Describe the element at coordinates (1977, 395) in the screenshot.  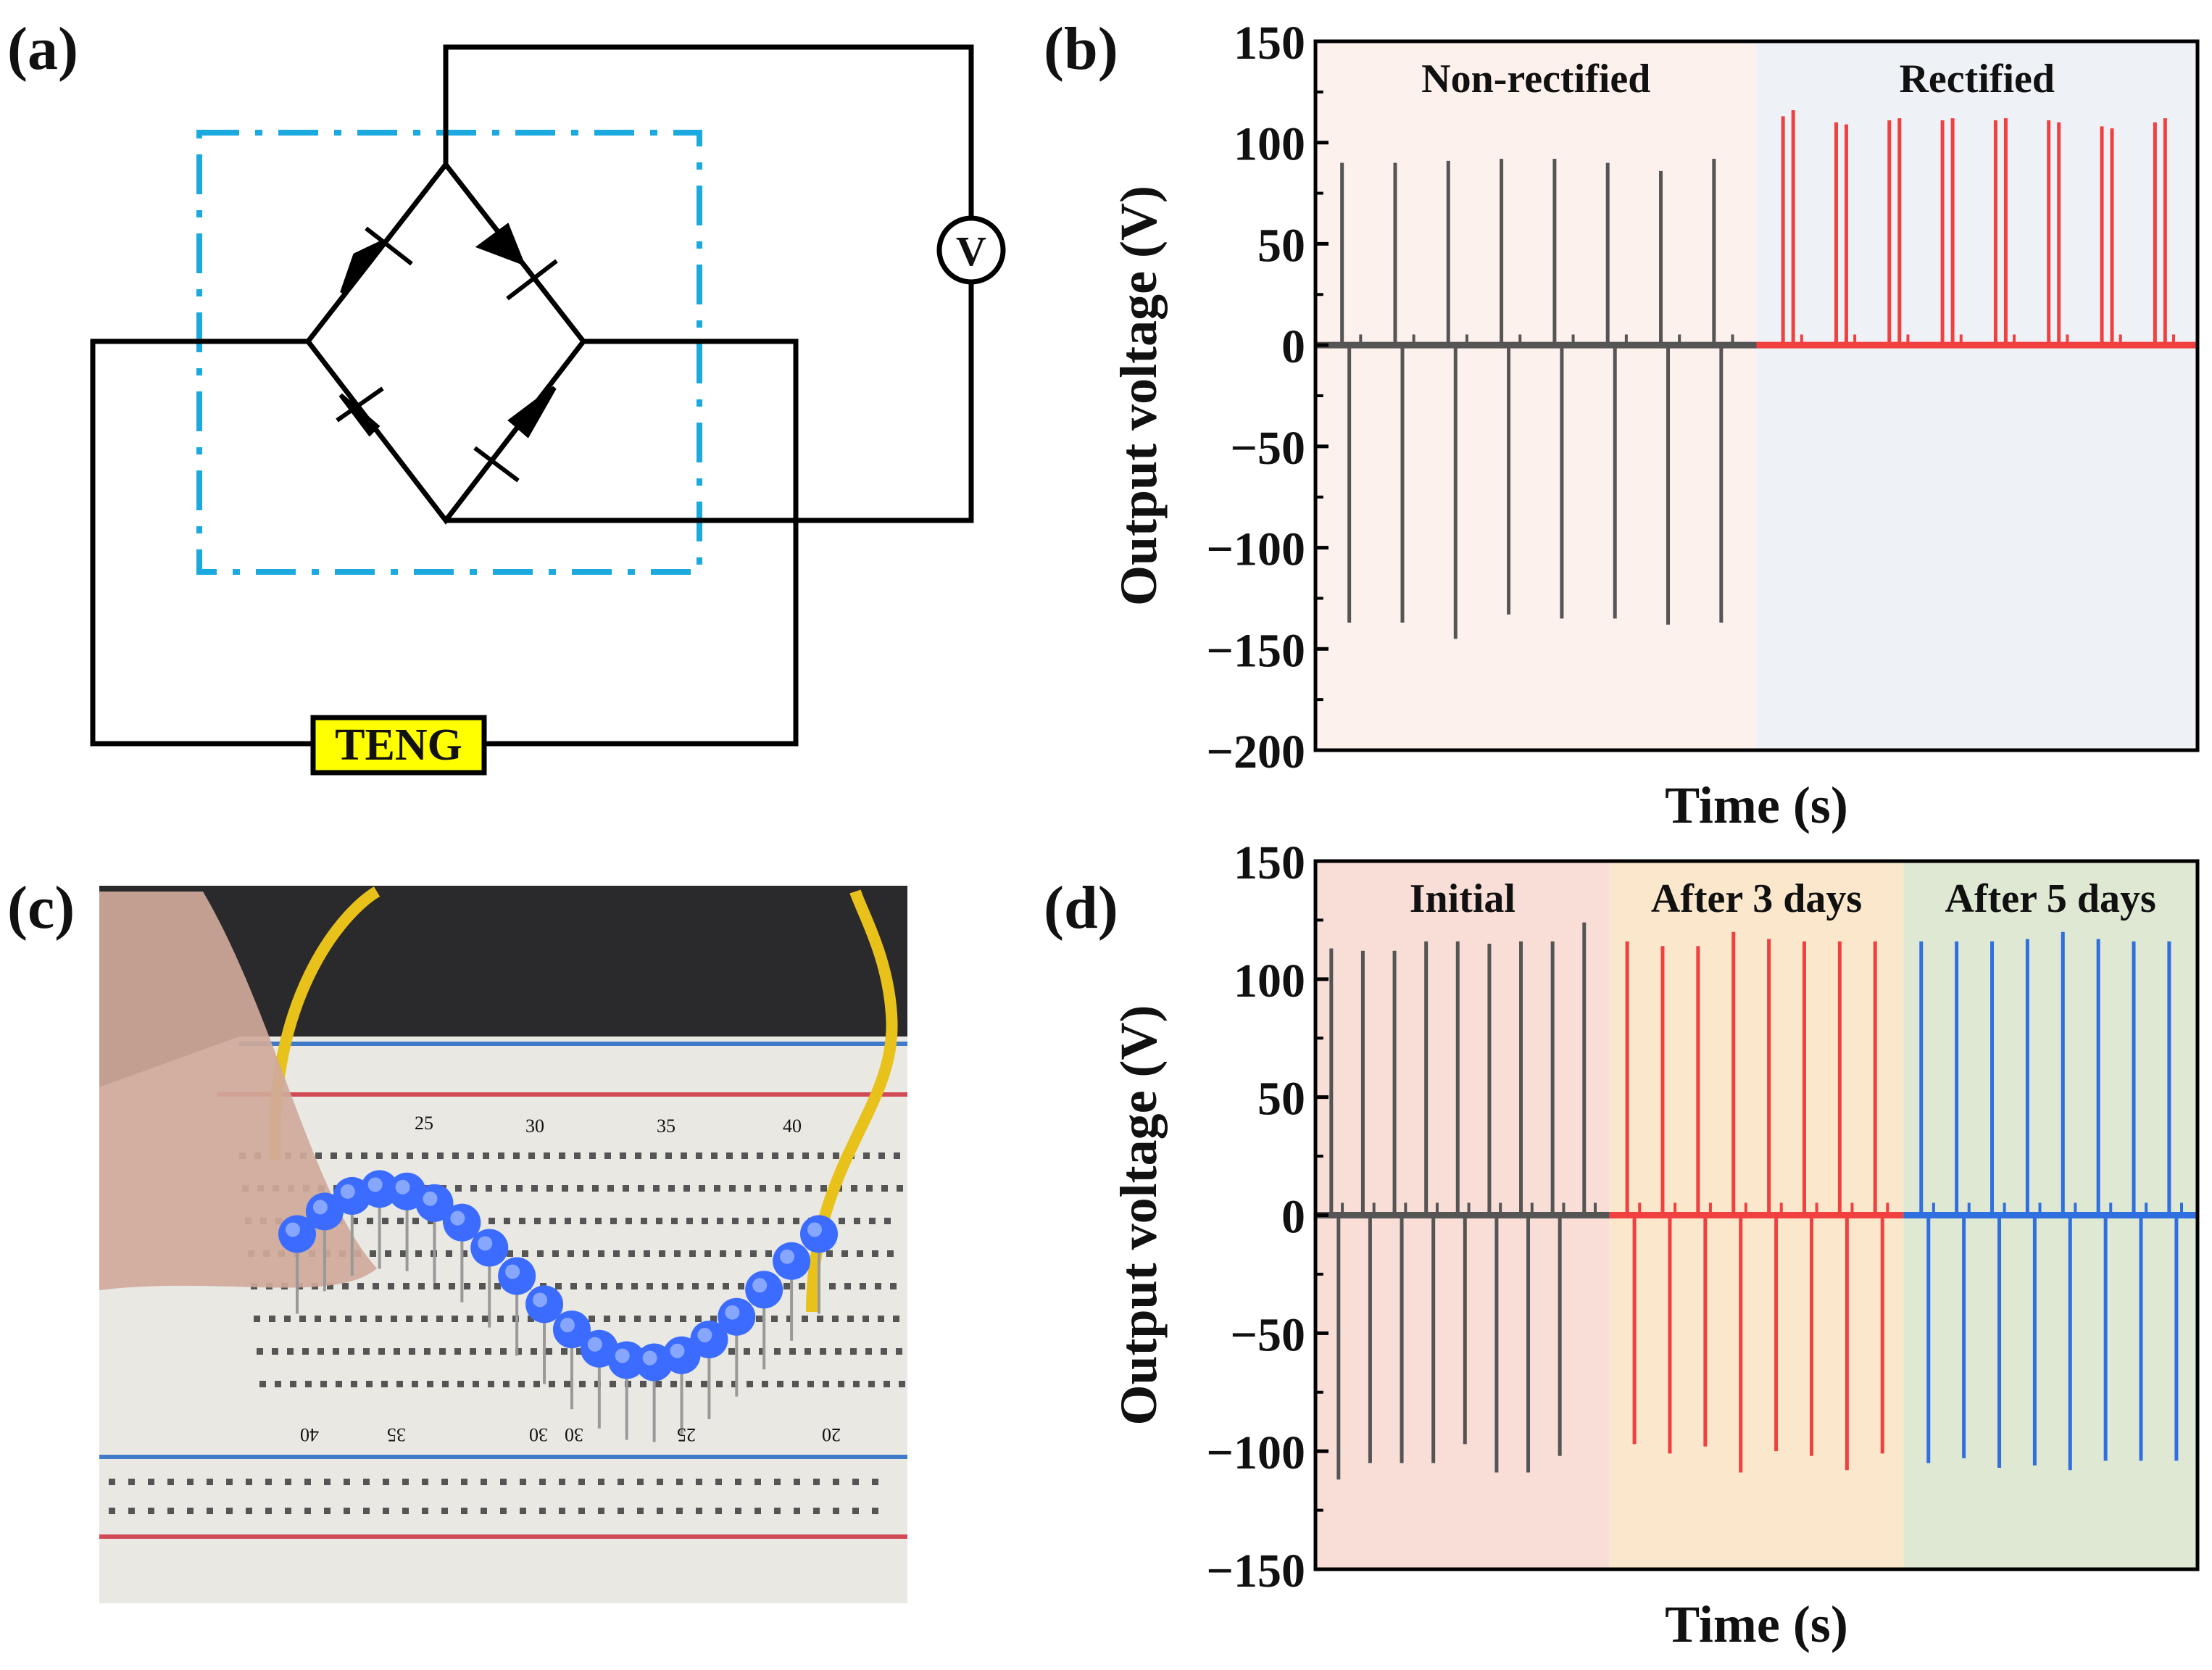
I see `region-background` at that location.